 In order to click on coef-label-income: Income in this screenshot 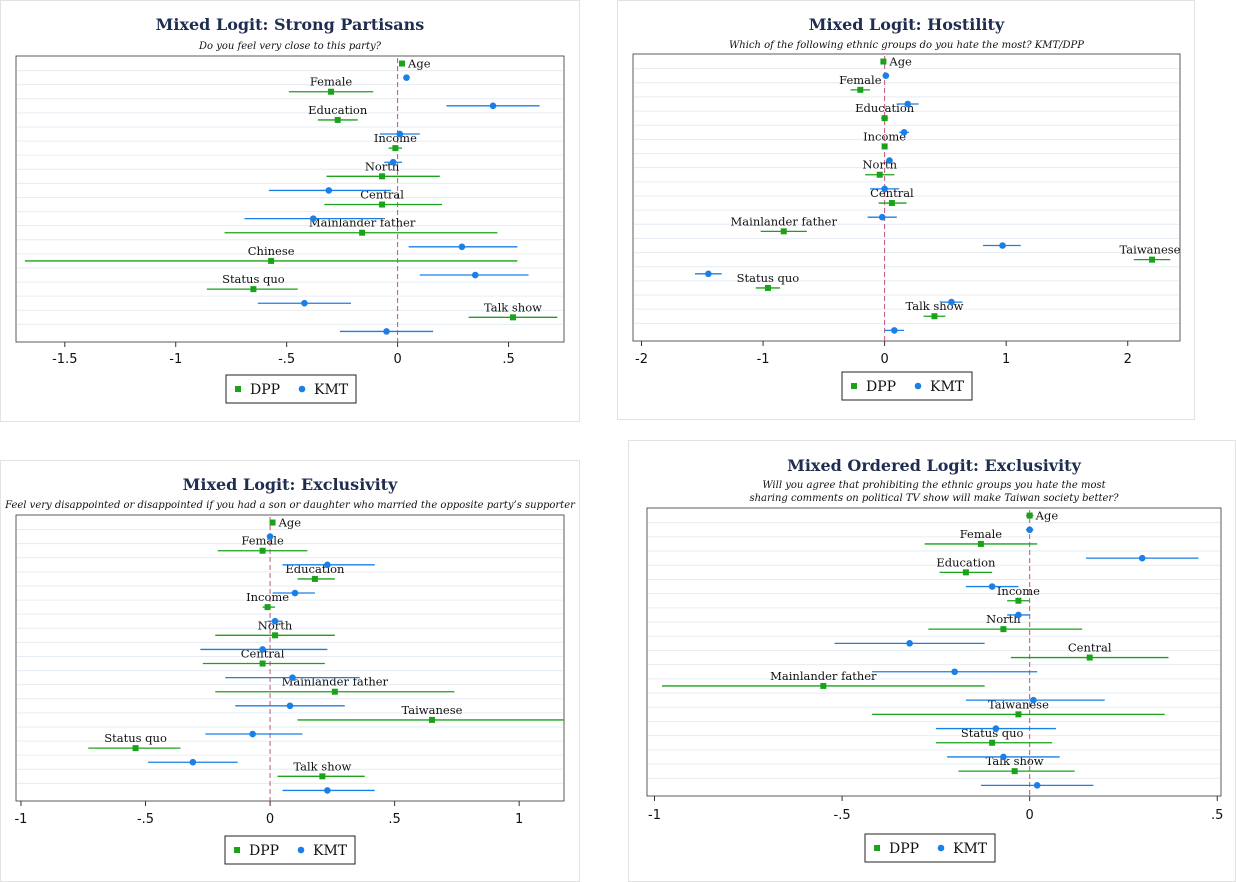, I will do `click(884, 136)`.